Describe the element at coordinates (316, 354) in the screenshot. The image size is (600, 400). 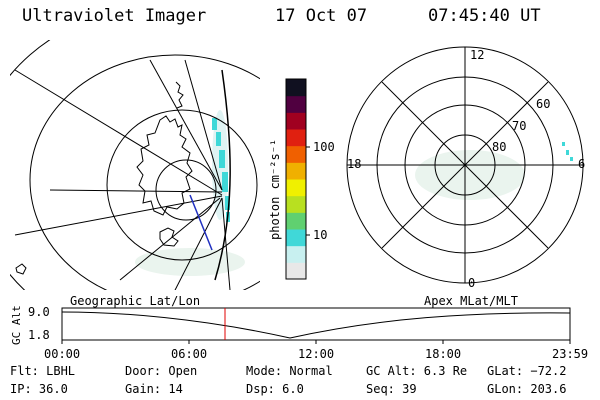
I see `timeline-tick-2: 12:00` at that location.